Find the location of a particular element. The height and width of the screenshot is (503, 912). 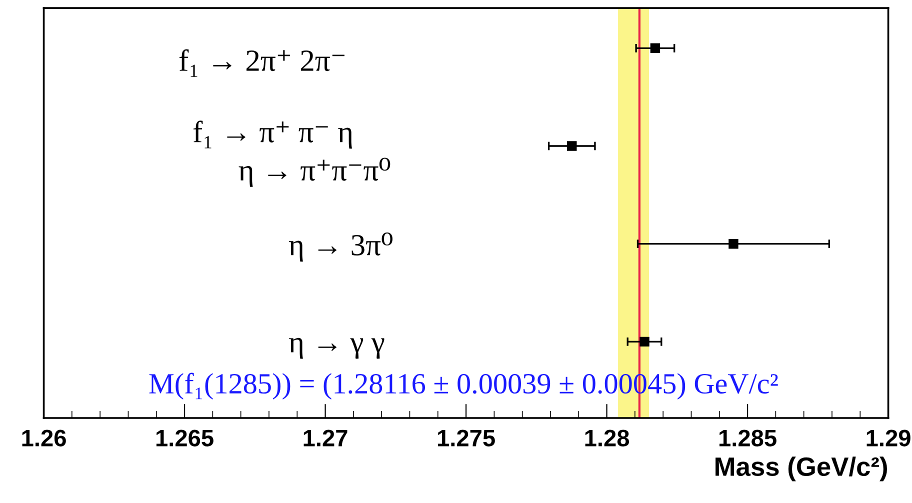

x-axis-title: Mass (GeV/c²) is located at coordinates (801, 469).